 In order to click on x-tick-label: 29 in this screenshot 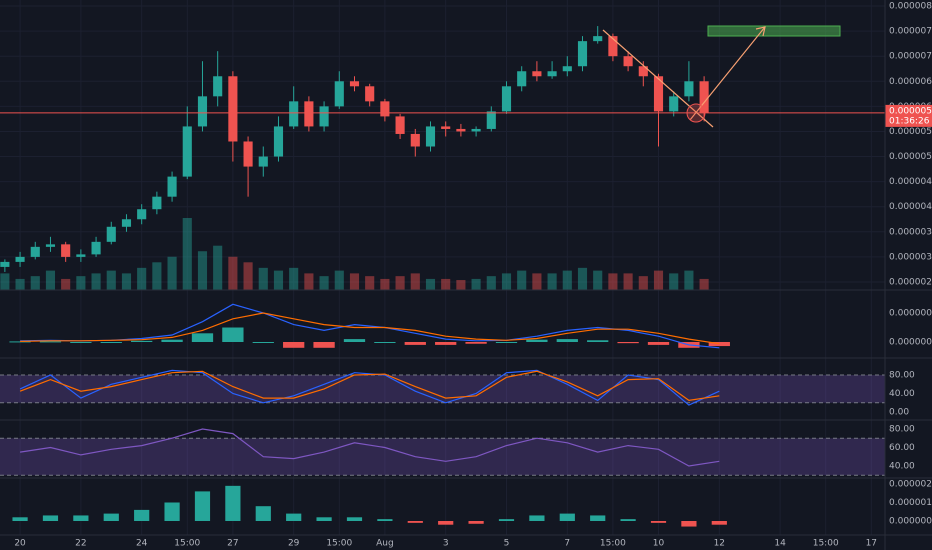, I will do `click(294, 544)`.